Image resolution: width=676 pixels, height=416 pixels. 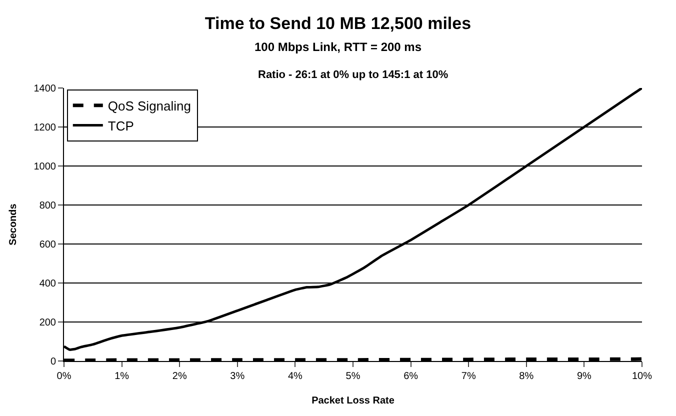 I want to click on x-tick-label: 8%, so click(x=526, y=376).